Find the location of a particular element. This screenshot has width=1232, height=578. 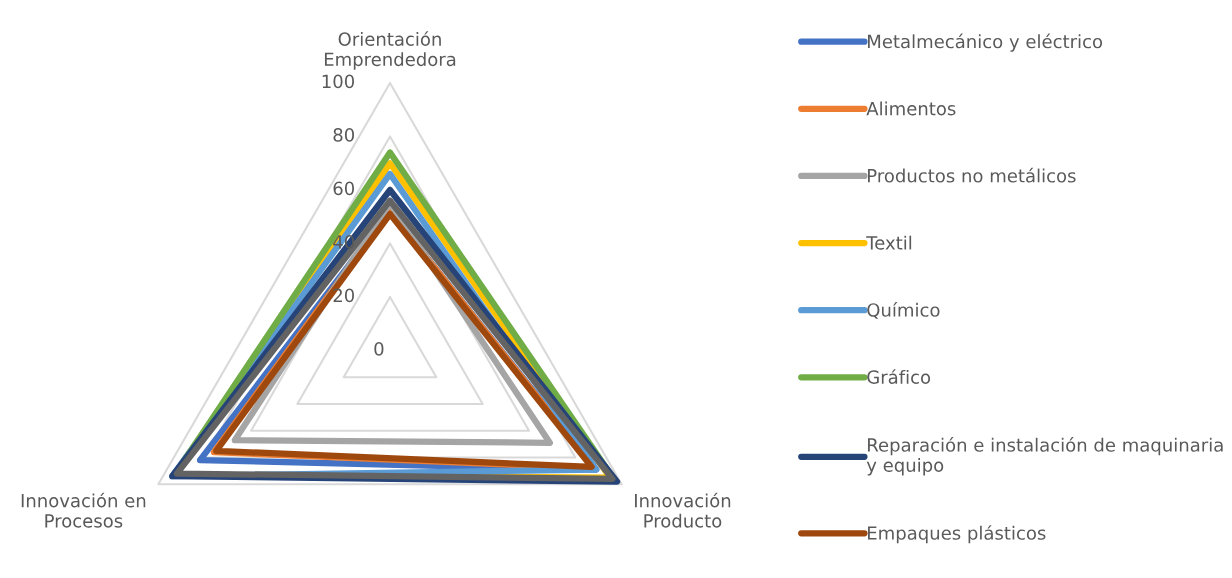

spoke-label: Innovación Producto is located at coordinates (683, 510).